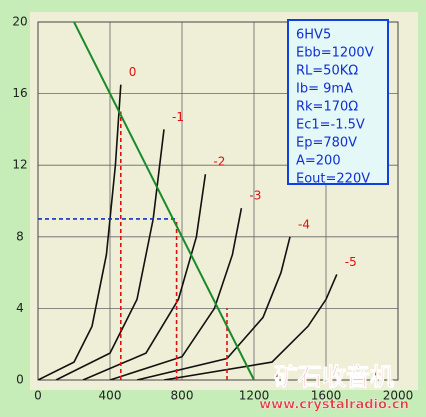 Image resolution: width=426 pixels, height=417 pixels. Describe the element at coordinates (20, 236) in the screenshot. I see `y-tick-label: 8` at that location.